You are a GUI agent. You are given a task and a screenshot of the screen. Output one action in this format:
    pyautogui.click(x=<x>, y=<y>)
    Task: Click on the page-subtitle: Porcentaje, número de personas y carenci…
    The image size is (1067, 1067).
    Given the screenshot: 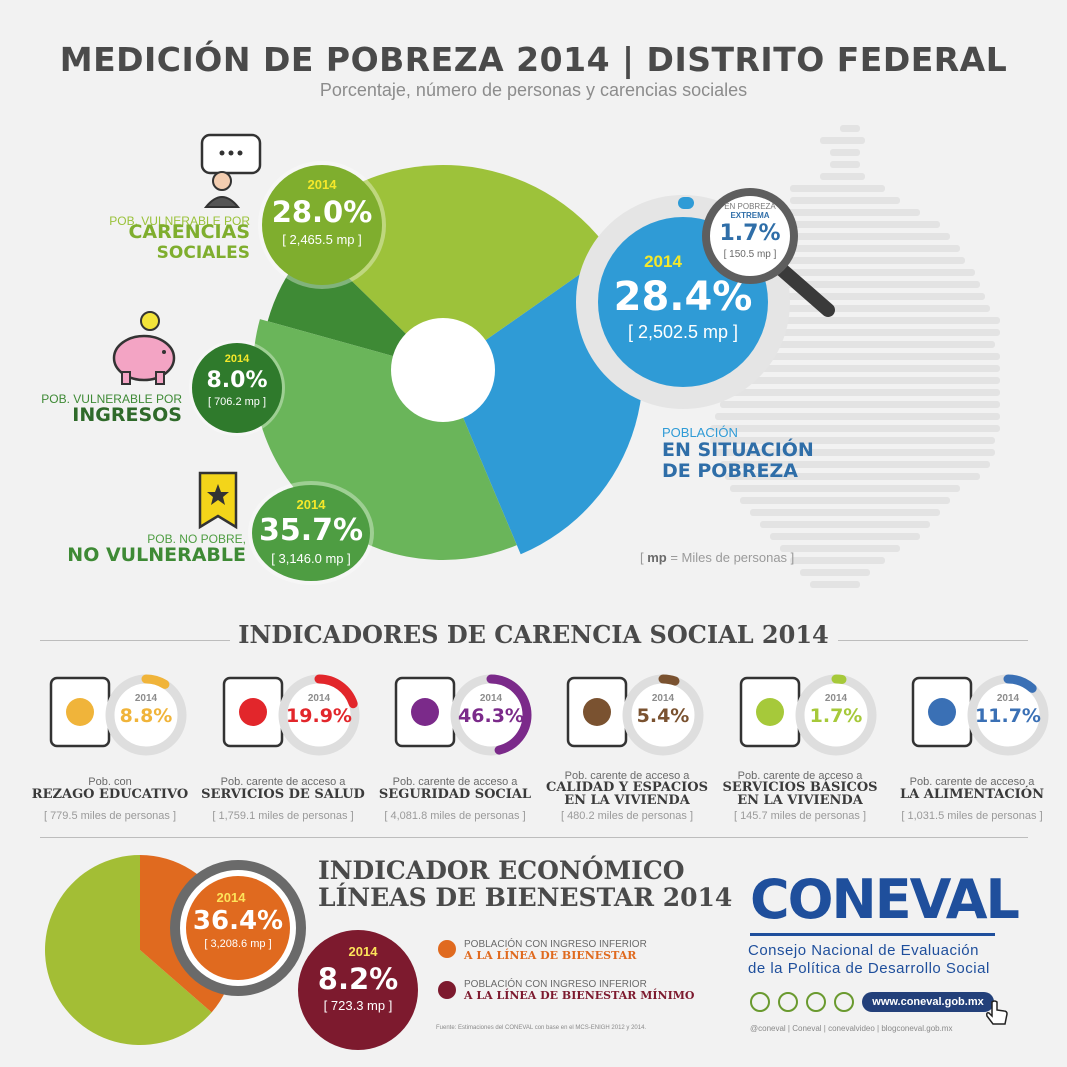 What is the action you would take?
    pyautogui.click(x=533, y=90)
    